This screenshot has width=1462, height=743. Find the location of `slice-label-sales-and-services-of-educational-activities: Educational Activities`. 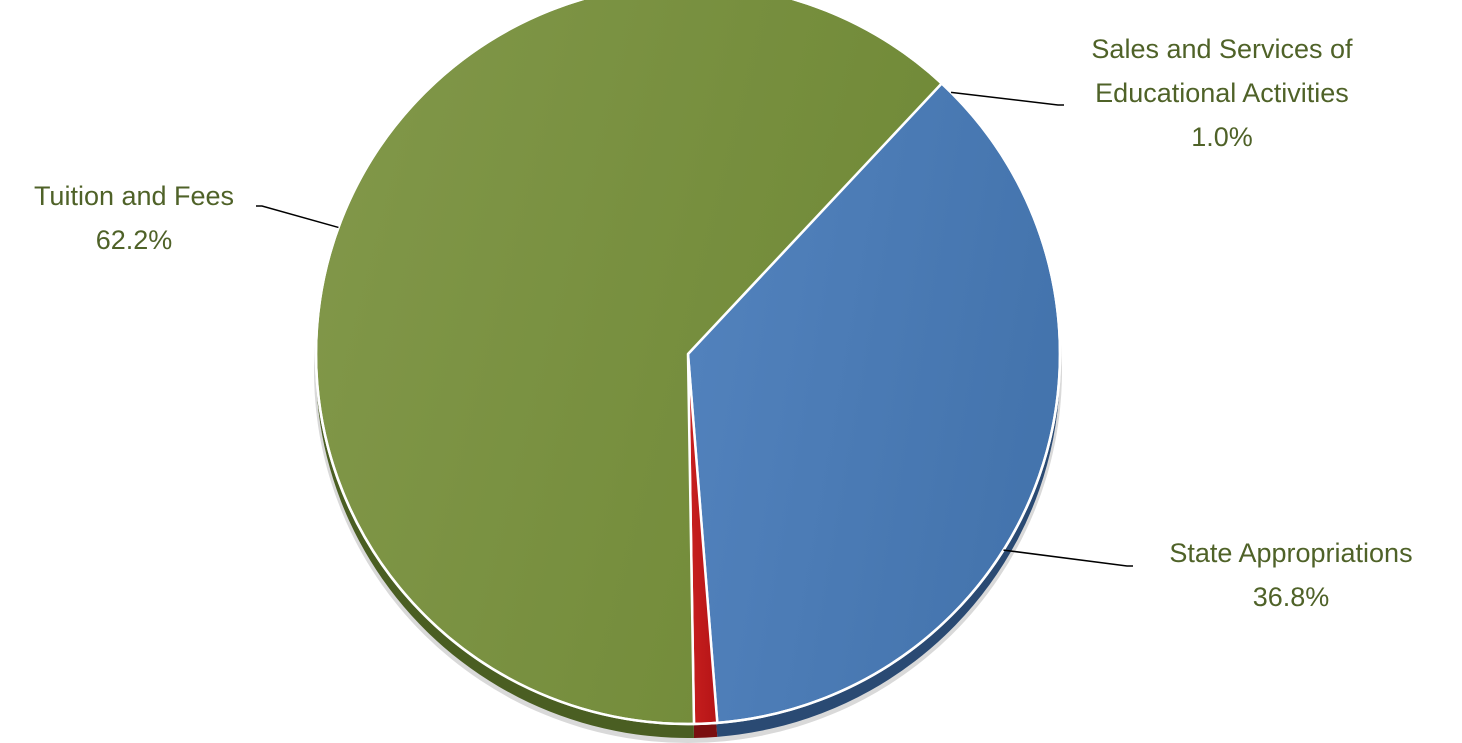

slice-label-sales-and-services-of-educational-activities: Educational Activities is located at coordinates (1222, 93).